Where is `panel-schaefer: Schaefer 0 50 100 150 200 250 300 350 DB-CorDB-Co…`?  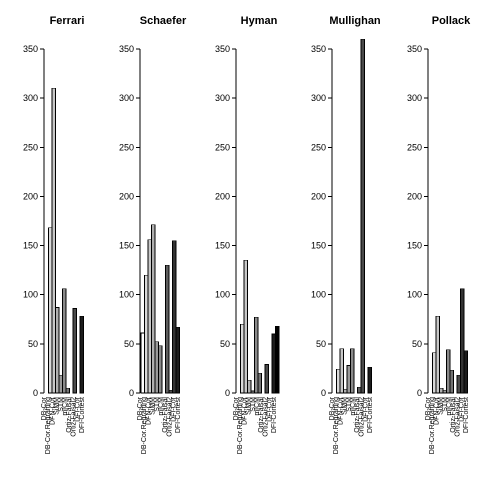
panel-schaefer: Schaefer 0 50 100 150 200 250 300 350 DB-CorDB-Co… is located at coordinates (153, 234).